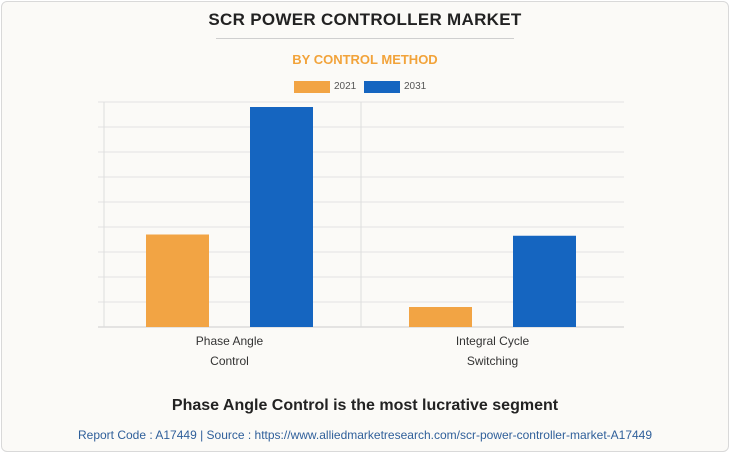 This screenshot has height=453, width=730. I want to click on chart-title: SCR POWER CONTROLLER MARKET, so click(365, 19).